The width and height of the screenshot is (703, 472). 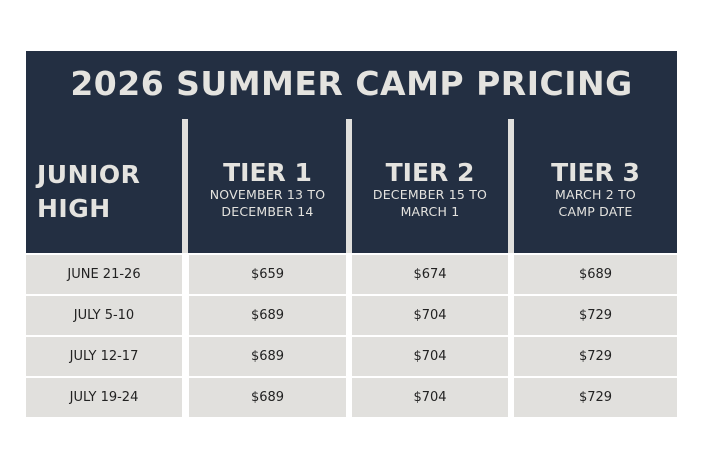 I want to click on page-title: 2026 SUMMER CAMP PRICING, so click(x=351, y=83).